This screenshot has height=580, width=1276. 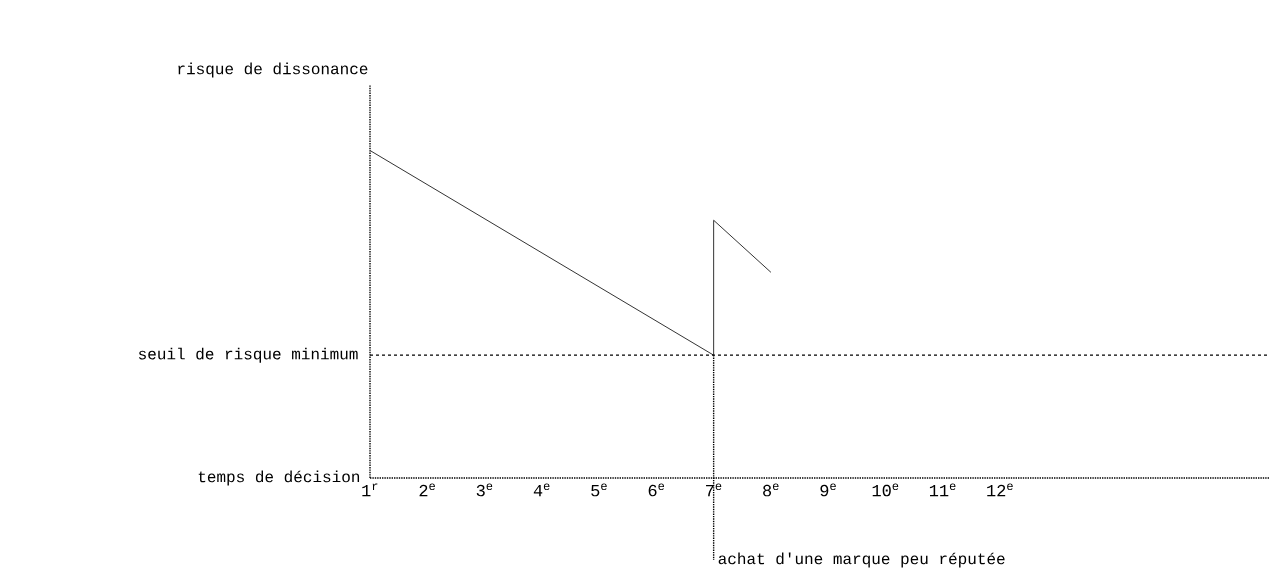 What do you see at coordinates (541, 490) in the screenshot?
I see `x-tick-label: 4$^{e}$` at bounding box center [541, 490].